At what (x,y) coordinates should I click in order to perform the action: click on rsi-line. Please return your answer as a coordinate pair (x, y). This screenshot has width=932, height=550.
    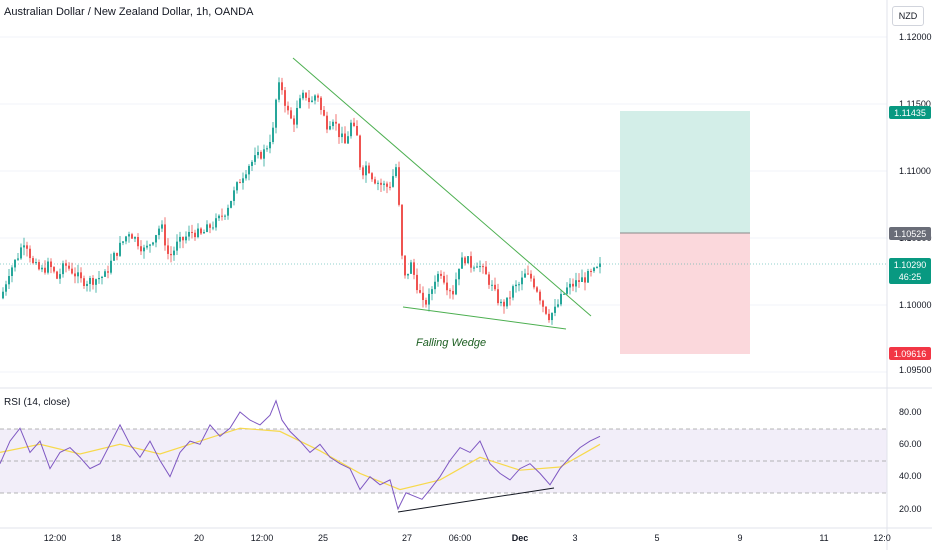
    Looking at the image, I should click on (300, 455).